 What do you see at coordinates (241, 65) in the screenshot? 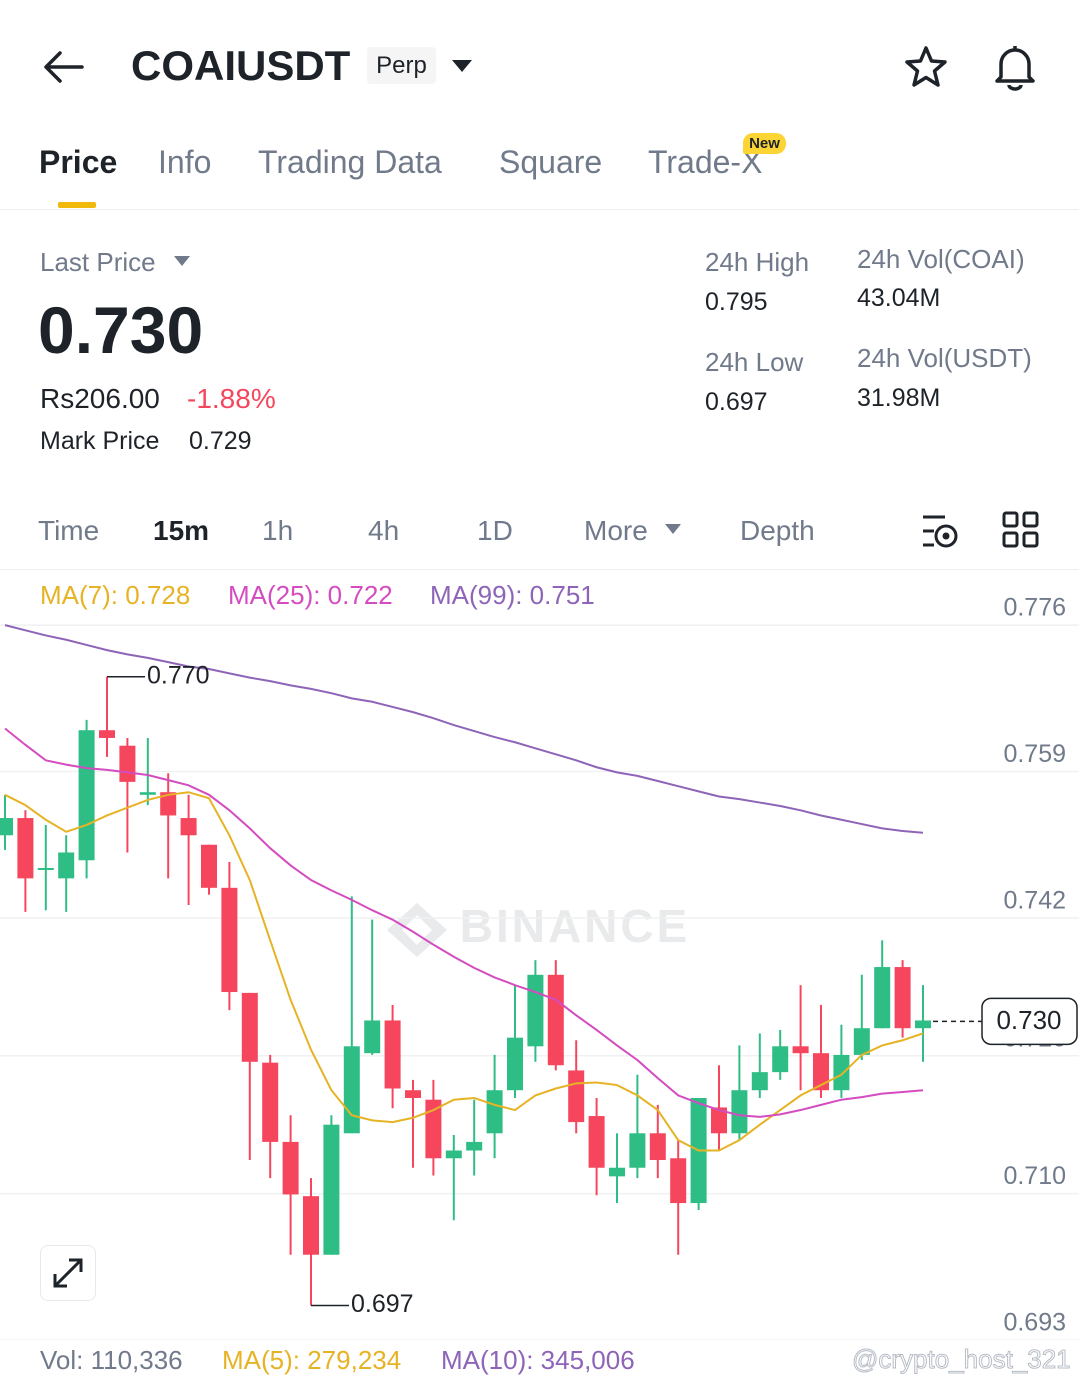
I see `symbol: COAIUSDT` at bounding box center [241, 65].